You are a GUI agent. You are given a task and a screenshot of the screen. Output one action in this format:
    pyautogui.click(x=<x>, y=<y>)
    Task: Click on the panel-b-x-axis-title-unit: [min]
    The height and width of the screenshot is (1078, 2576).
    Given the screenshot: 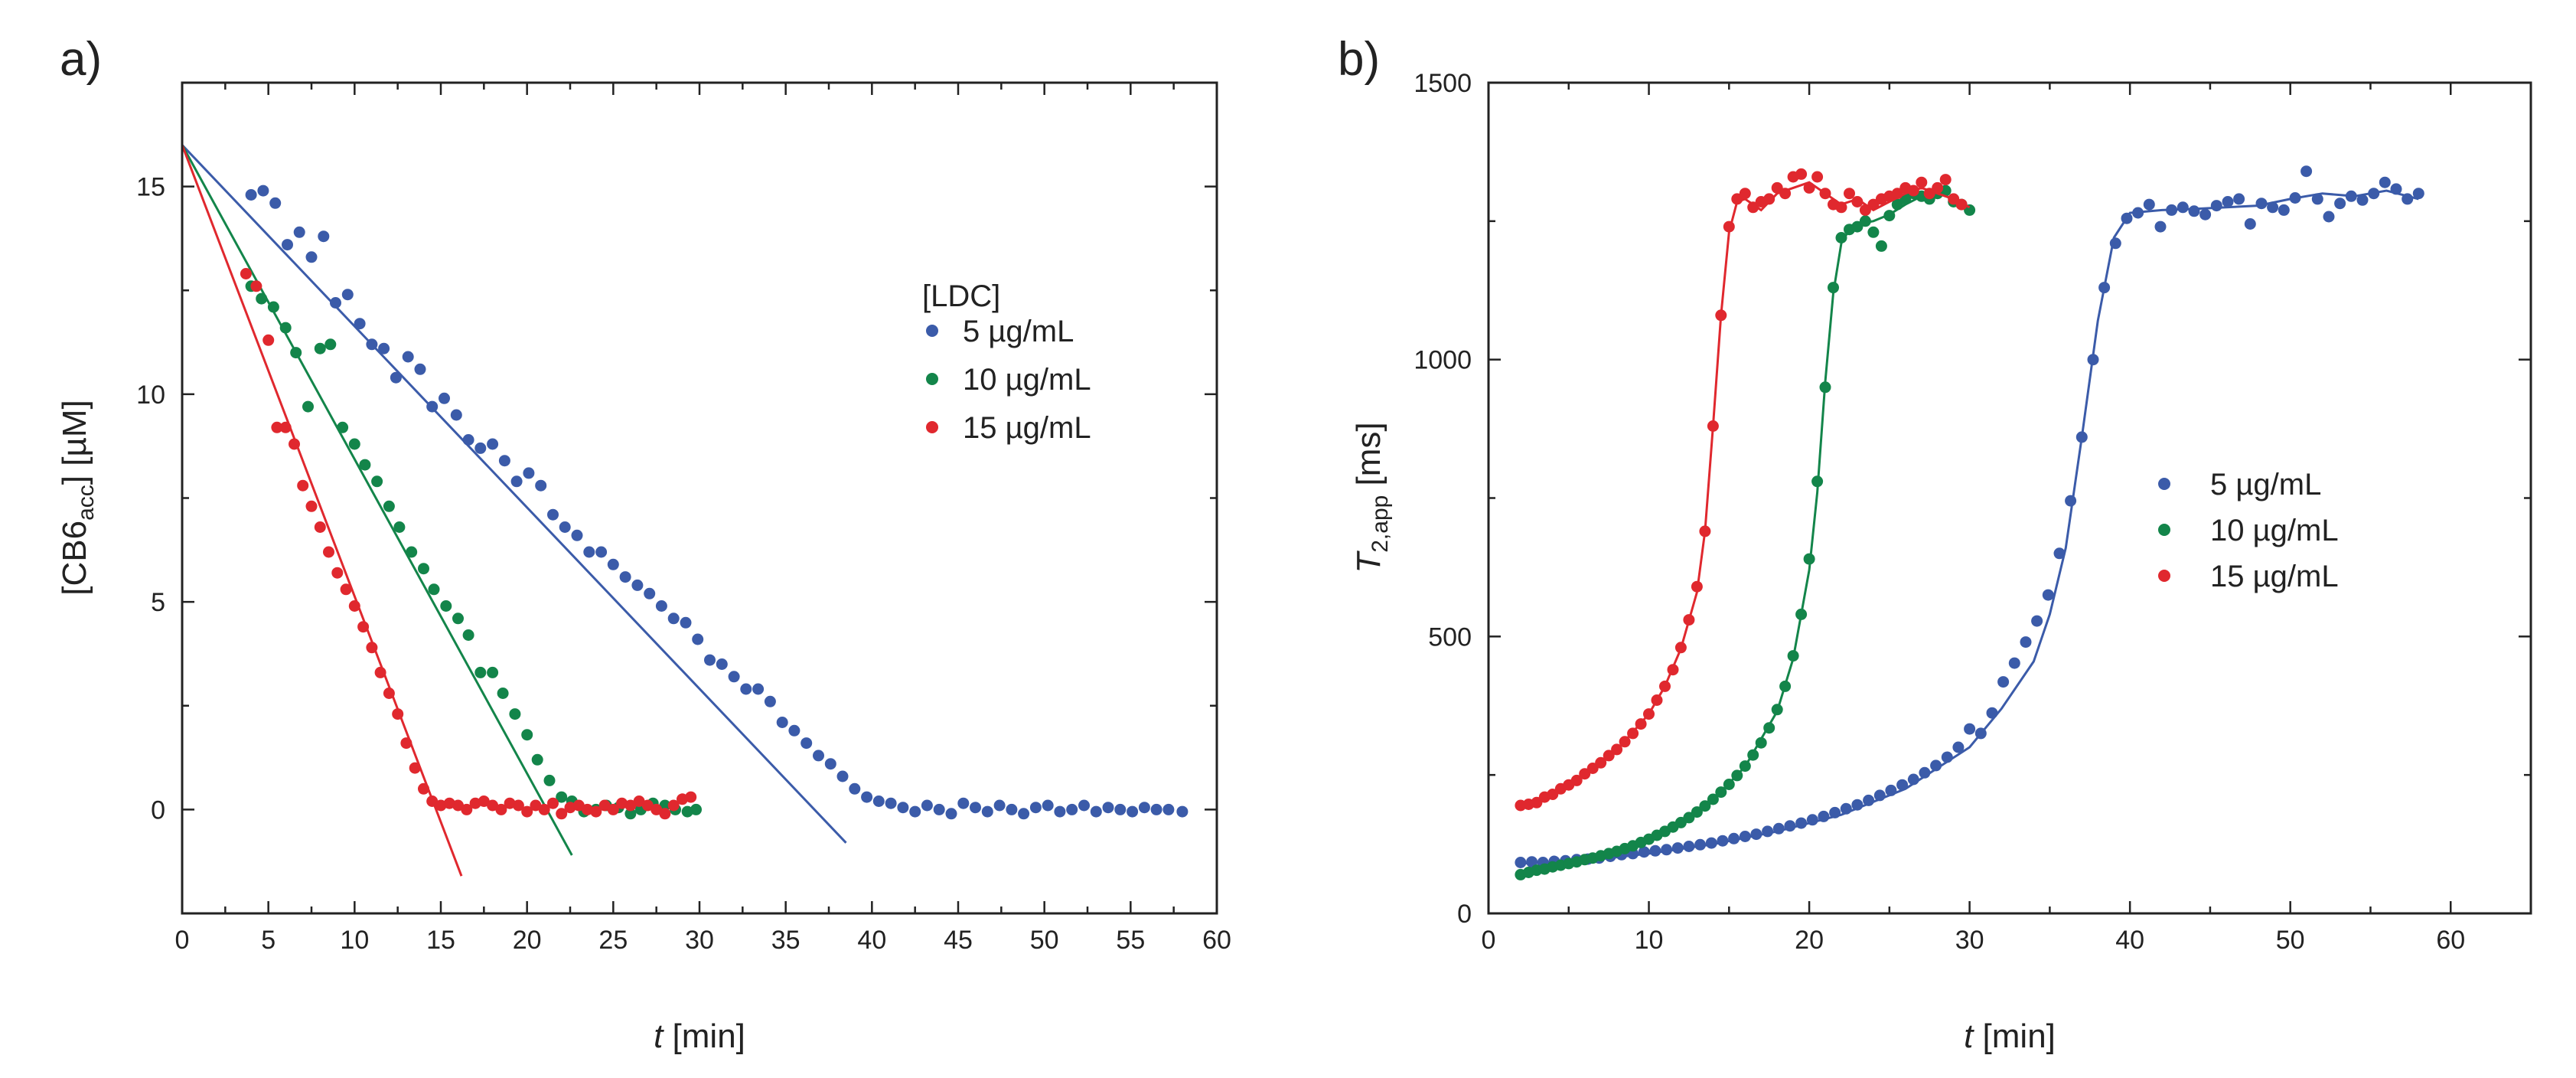 What is the action you would take?
    pyautogui.click(x=2014, y=1036)
    